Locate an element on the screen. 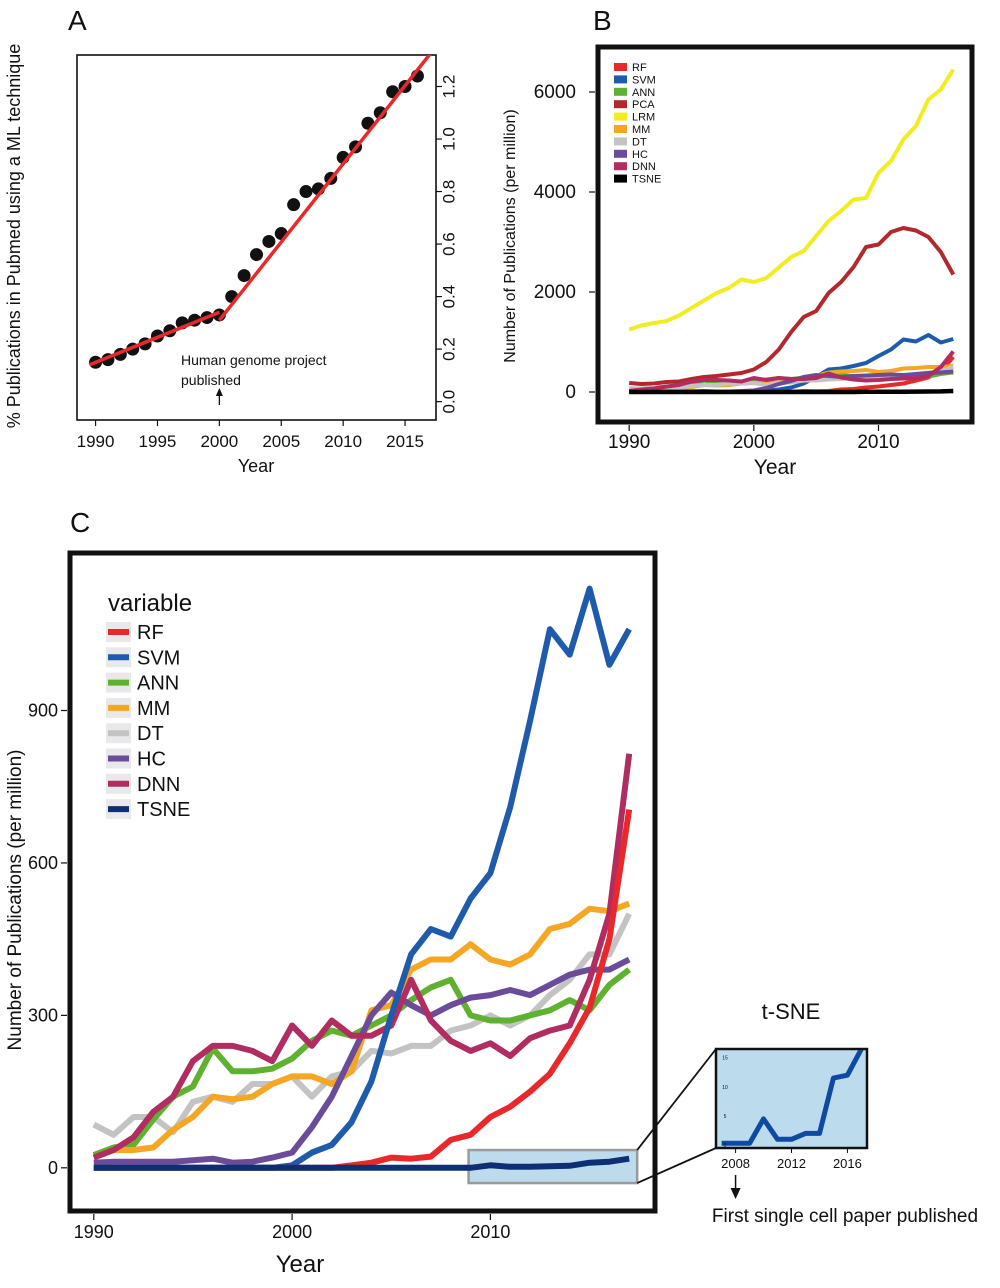 This screenshot has height=1288, width=1000. panel-c-ytick-label: 600 is located at coordinates (43, 863).